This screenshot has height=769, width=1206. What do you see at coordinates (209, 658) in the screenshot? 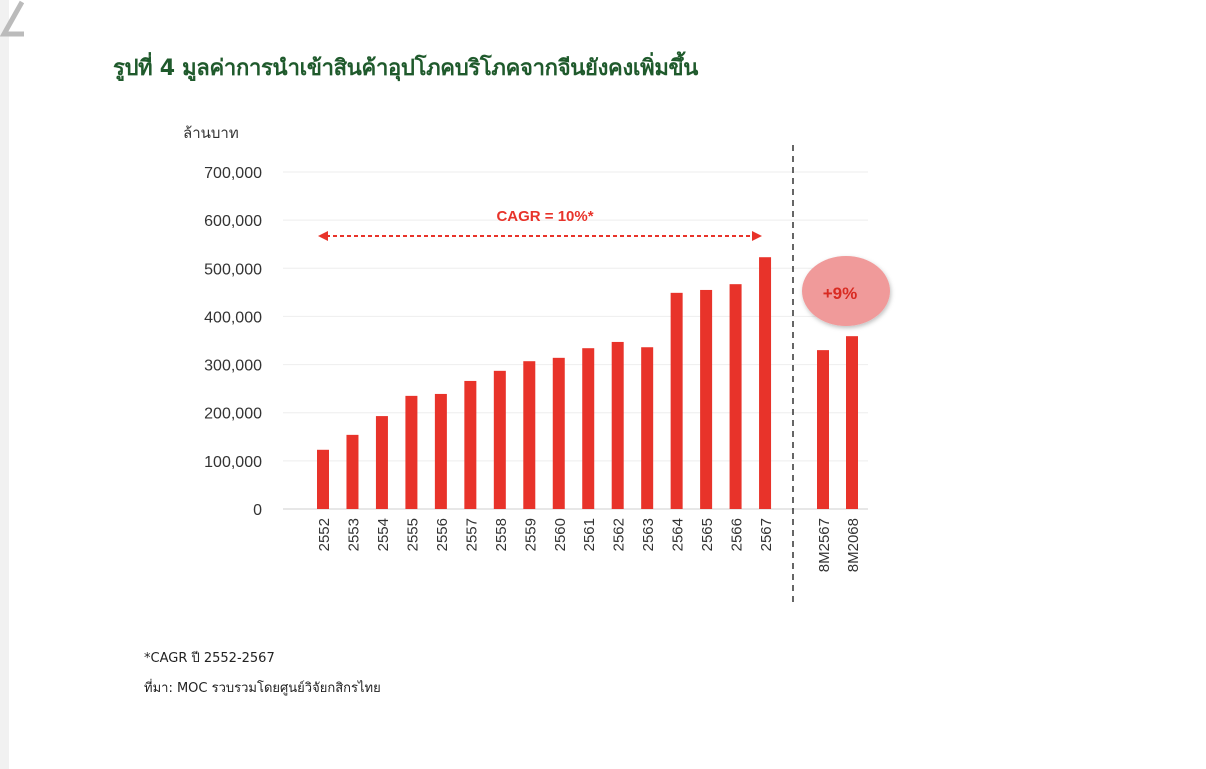
I see `cagr-footnote: *CAGR ปี 2552-2567` at bounding box center [209, 658].